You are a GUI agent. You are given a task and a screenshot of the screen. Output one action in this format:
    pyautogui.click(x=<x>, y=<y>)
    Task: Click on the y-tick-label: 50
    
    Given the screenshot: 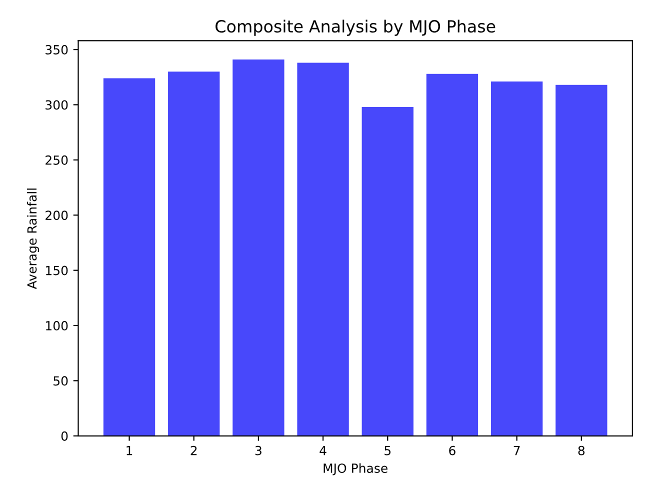 What is the action you would take?
    pyautogui.click(x=61, y=381)
    